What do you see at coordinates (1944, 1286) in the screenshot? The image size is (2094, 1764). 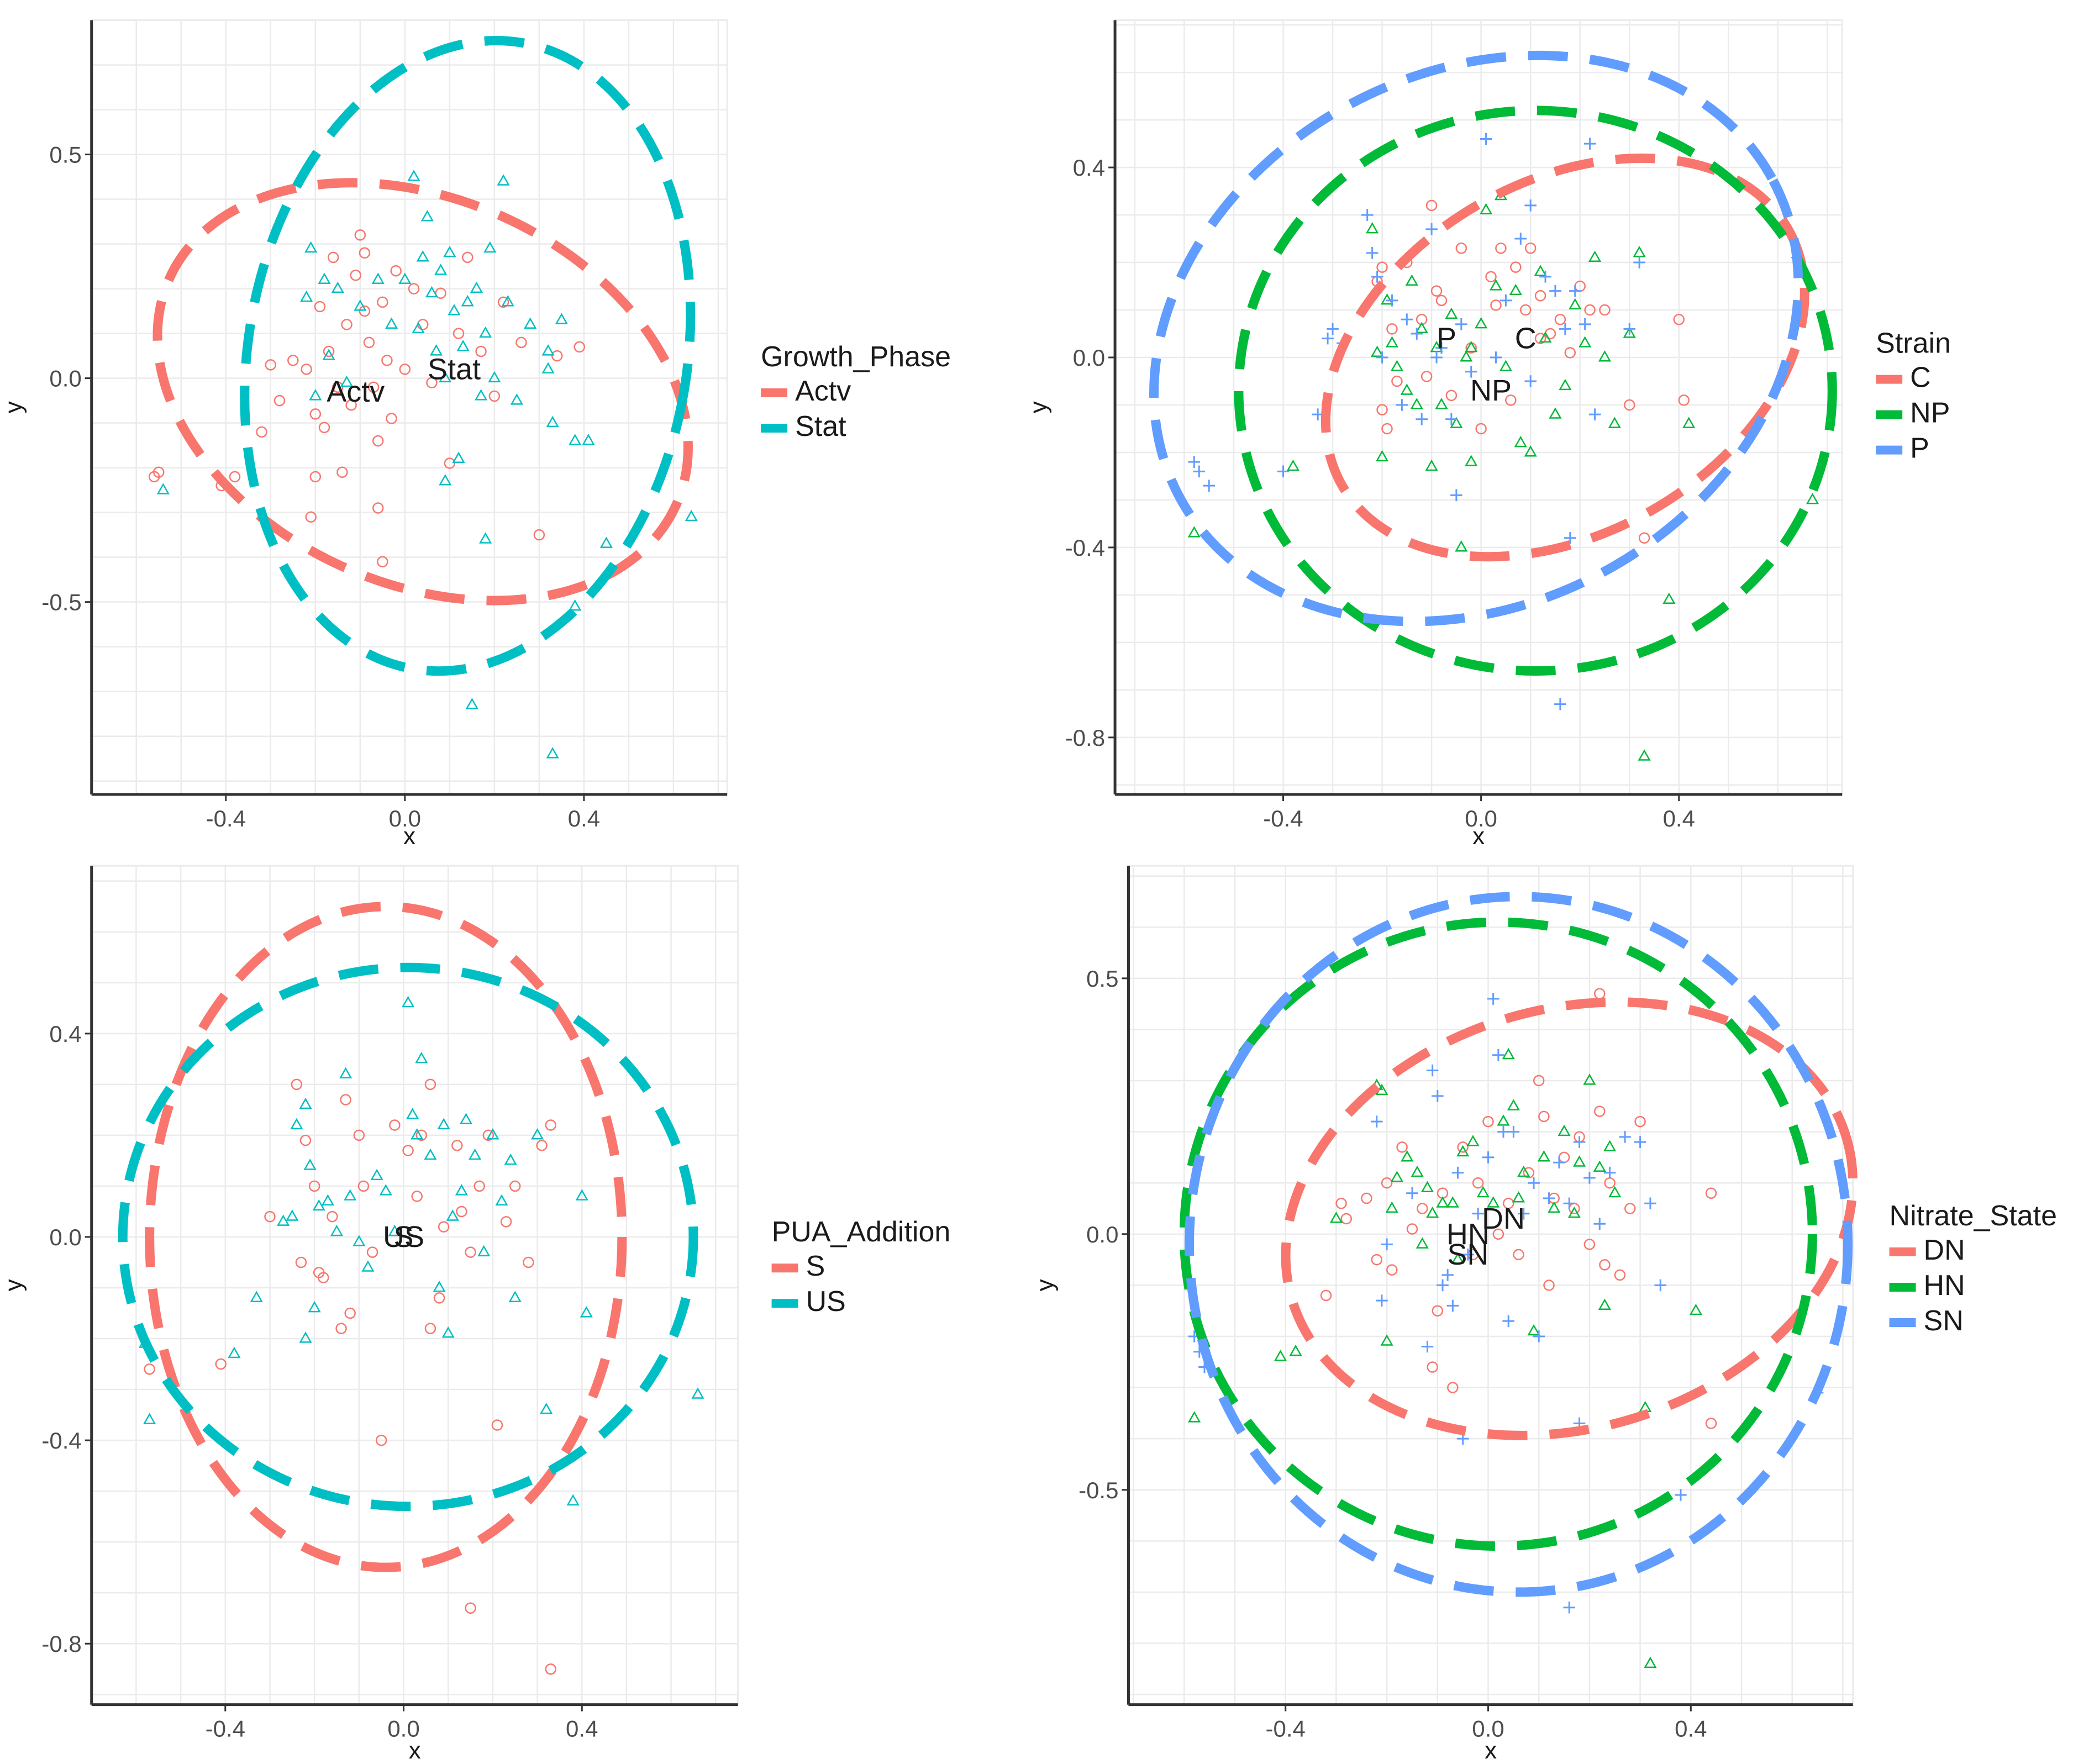 I see `legend-label: HN` at bounding box center [1944, 1286].